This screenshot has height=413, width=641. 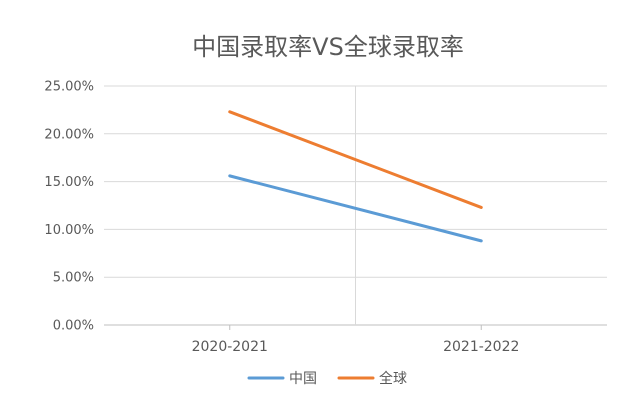 I want to click on y-tick-label: 20.00%, so click(x=69, y=134).